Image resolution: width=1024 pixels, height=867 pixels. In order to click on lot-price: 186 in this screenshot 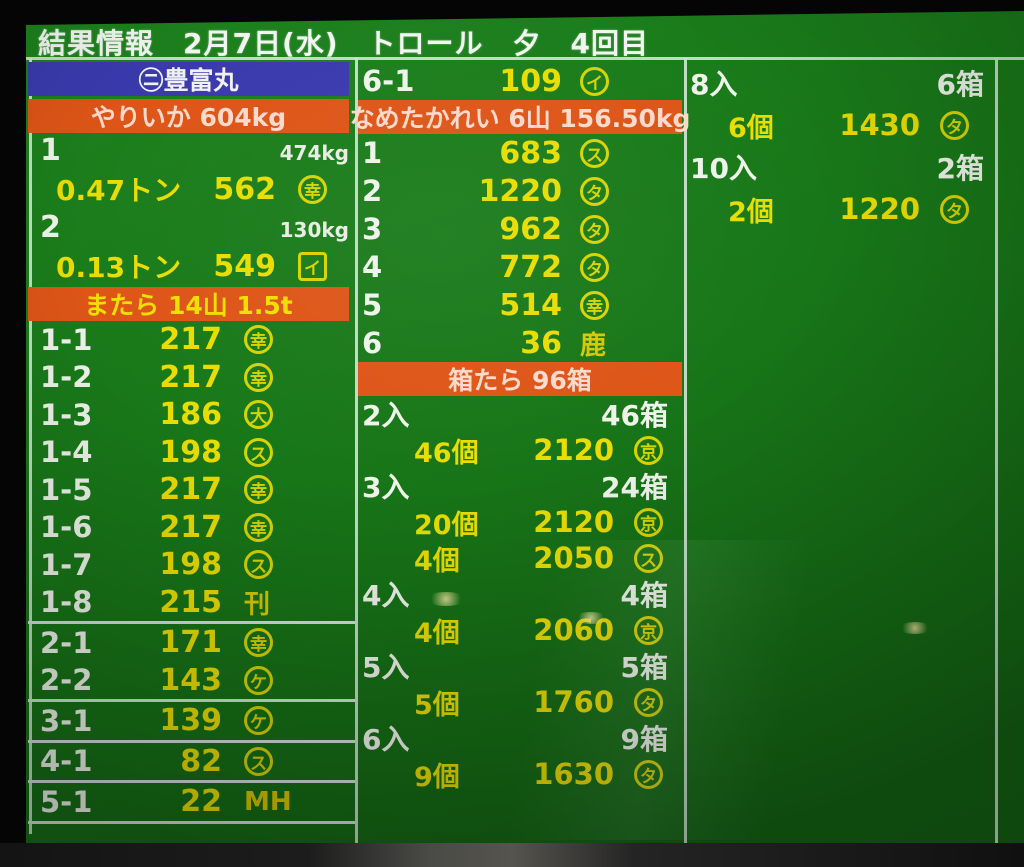, I will do `click(190, 415)`.